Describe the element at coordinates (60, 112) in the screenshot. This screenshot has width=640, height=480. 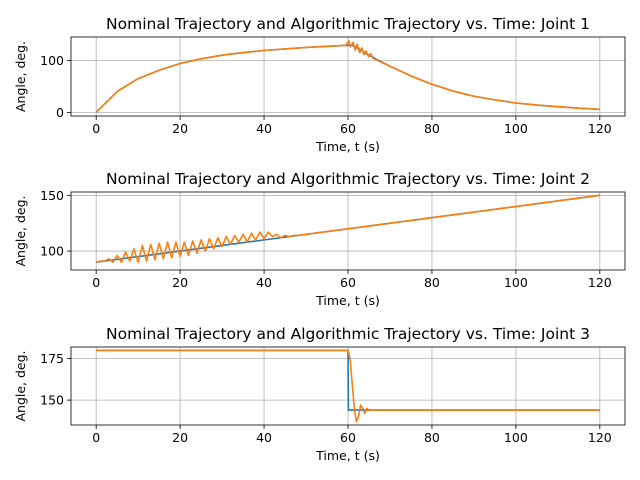
I see `y-tick-label: 0` at that location.